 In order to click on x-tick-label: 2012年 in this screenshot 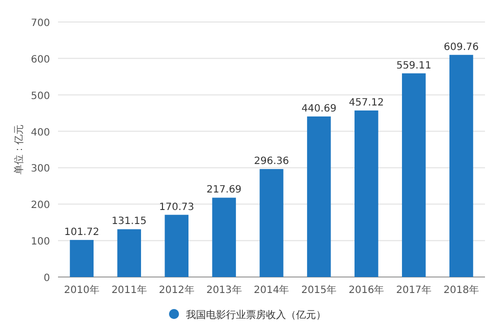, I will do `click(176, 290)`.